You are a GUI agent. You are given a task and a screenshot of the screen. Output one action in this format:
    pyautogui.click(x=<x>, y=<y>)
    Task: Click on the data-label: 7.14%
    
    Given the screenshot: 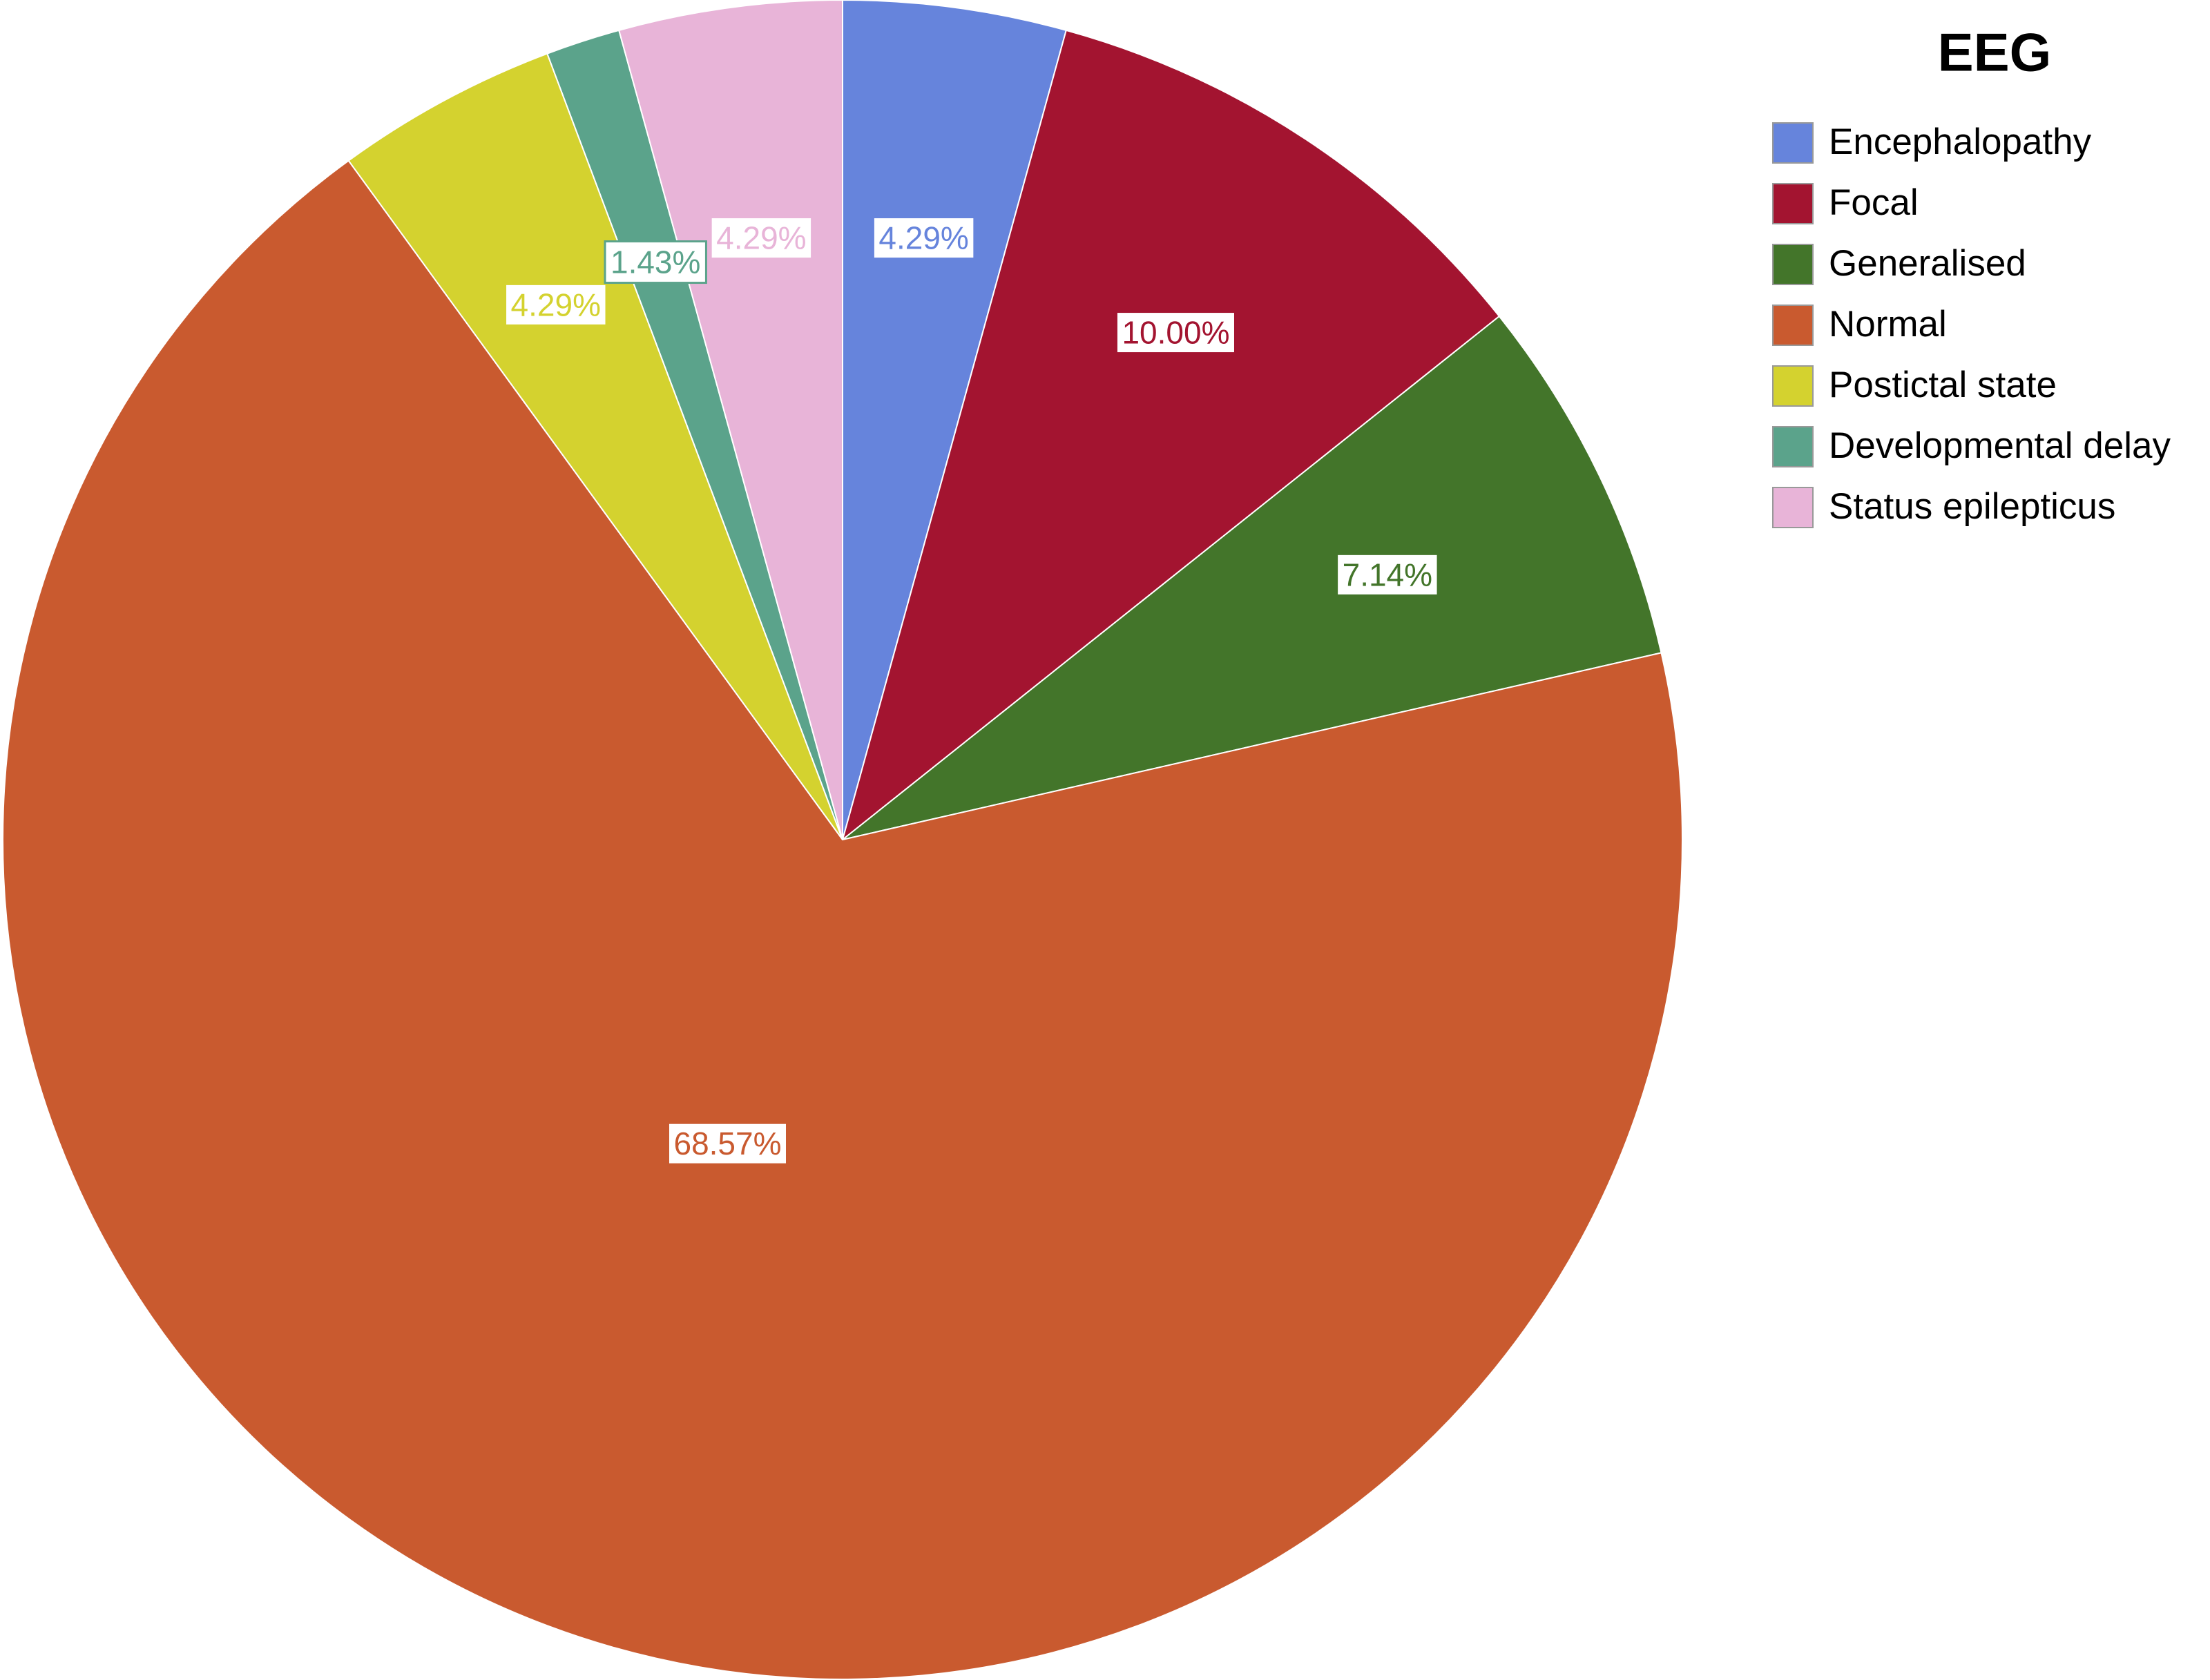 What is the action you would take?
    pyautogui.click(x=1387, y=574)
    